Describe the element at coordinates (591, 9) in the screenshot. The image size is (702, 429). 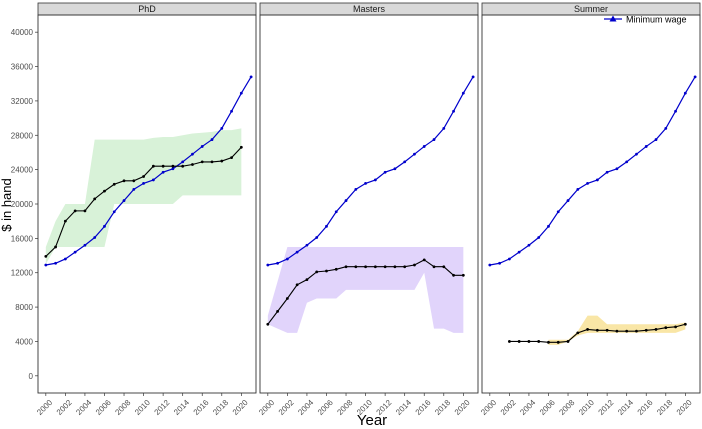
I see `panel-title-summer: Summer` at that location.